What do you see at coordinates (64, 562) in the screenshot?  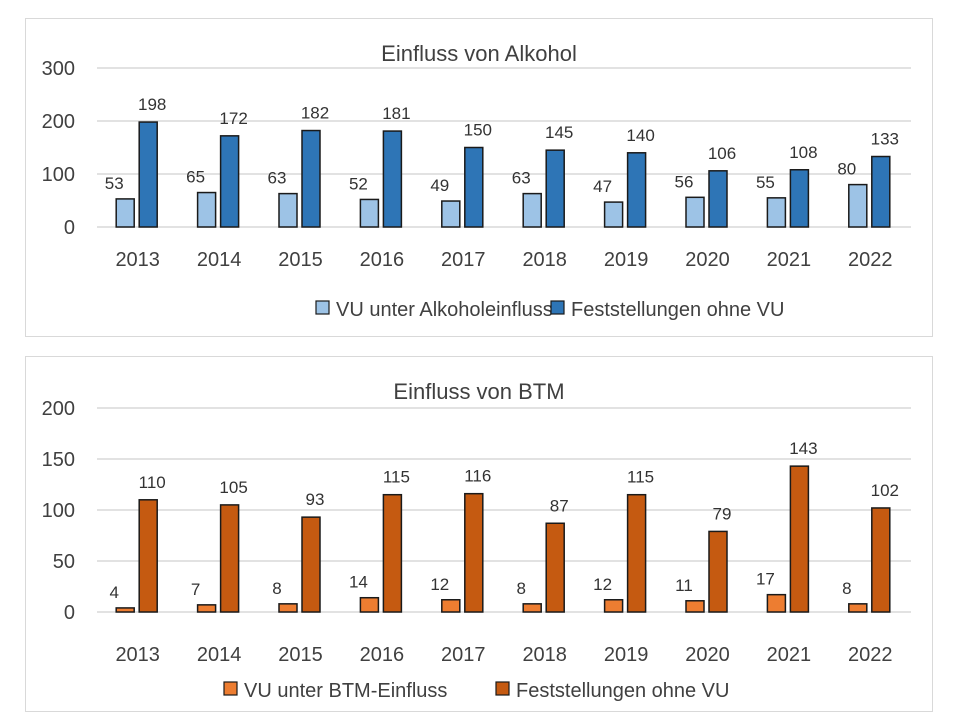 I see `y-tick-label: 50` at bounding box center [64, 562].